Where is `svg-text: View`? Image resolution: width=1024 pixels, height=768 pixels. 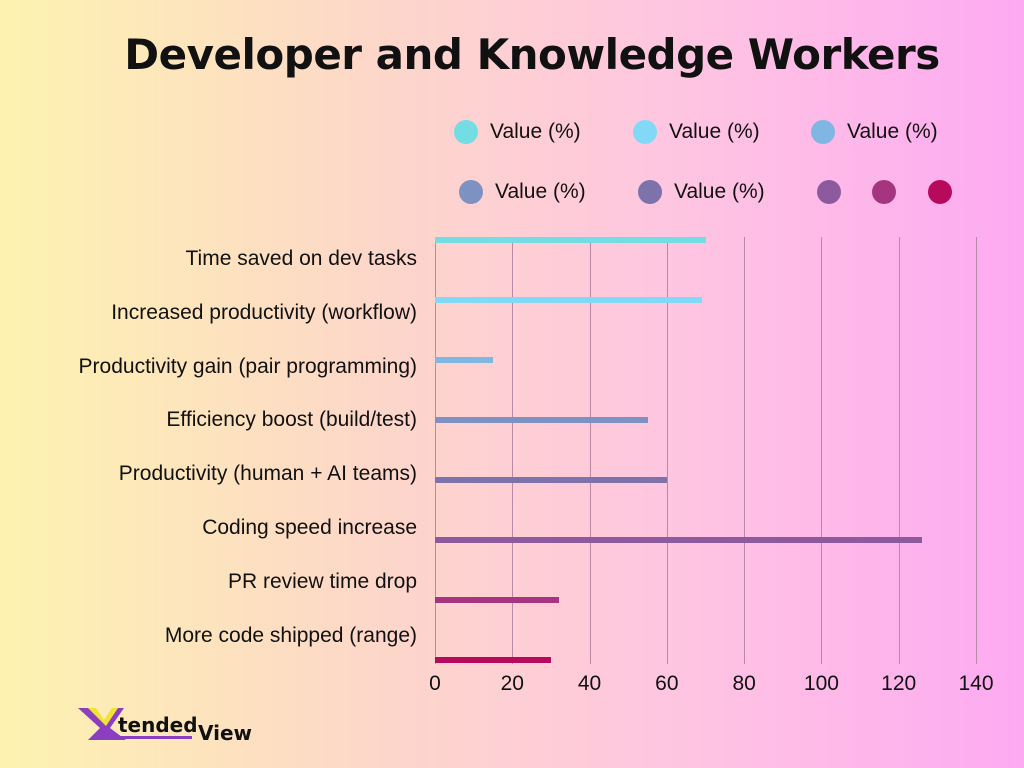
svg-text: View is located at coordinates (225, 732).